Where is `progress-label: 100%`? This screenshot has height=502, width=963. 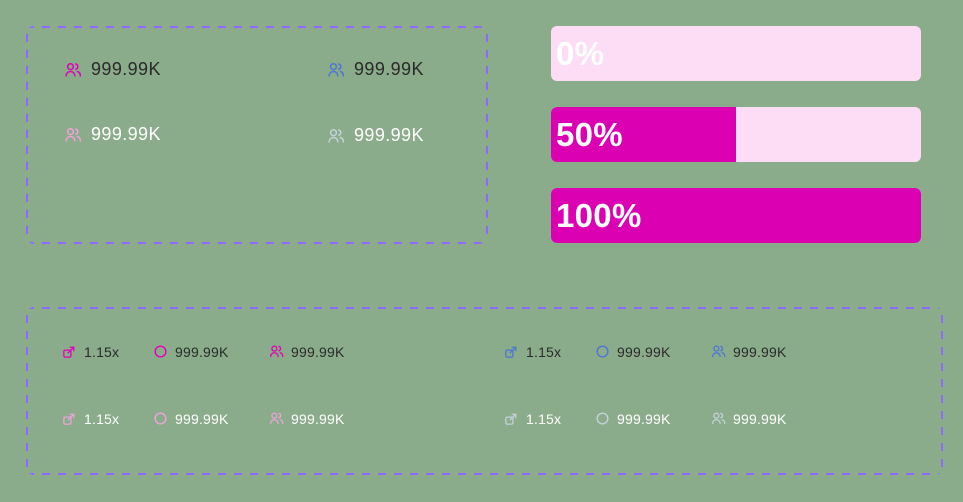 progress-label: 100% is located at coordinates (599, 215).